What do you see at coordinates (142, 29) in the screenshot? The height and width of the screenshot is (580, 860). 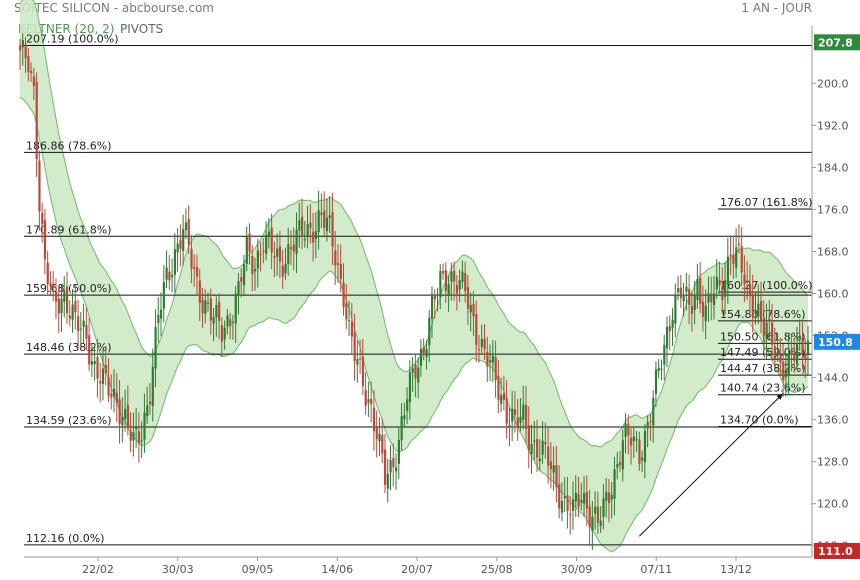 I see `indicator-pivots-label: PIVOTS` at bounding box center [142, 29].